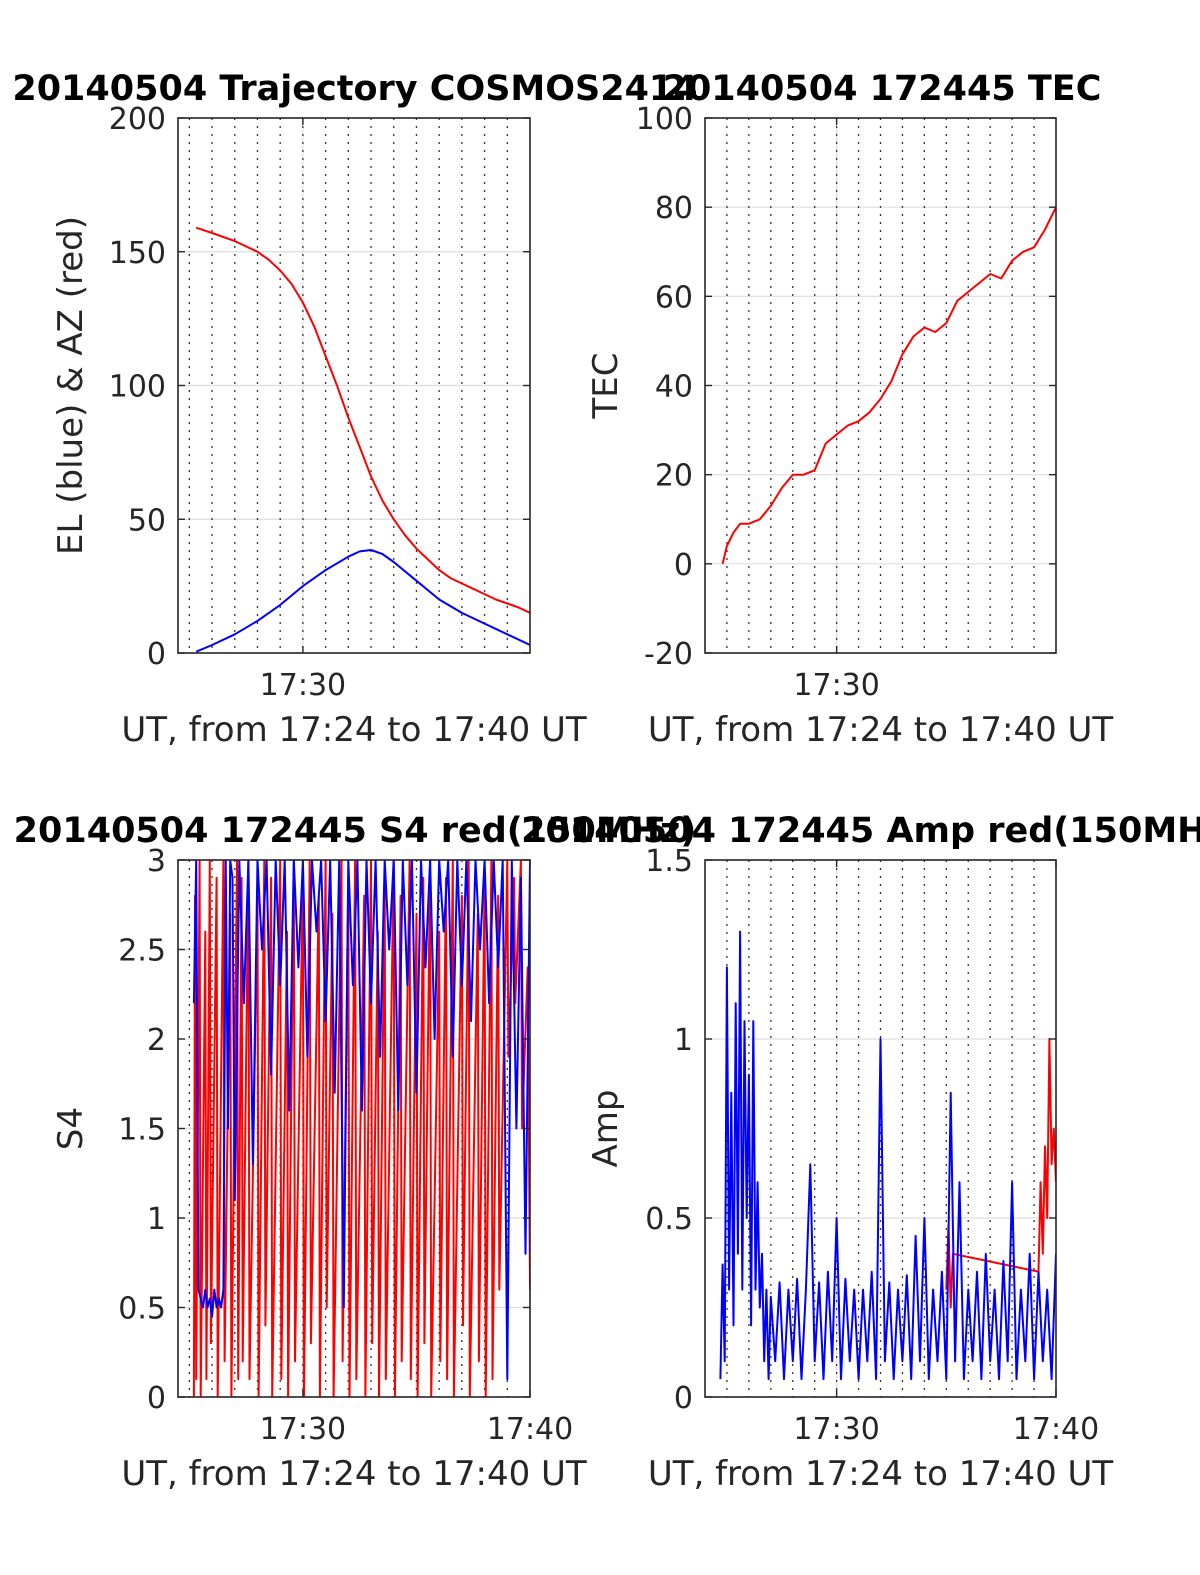 The width and height of the screenshot is (1200, 1575). I want to click on y-tick-label: 80, so click(674, 208).